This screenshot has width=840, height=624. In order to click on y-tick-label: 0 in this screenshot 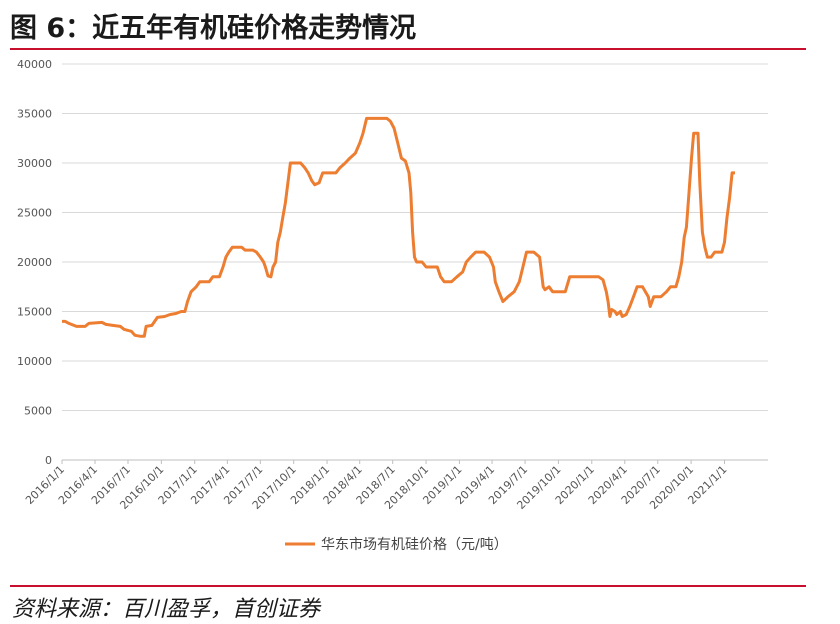, I will do `click(48, 460)`.